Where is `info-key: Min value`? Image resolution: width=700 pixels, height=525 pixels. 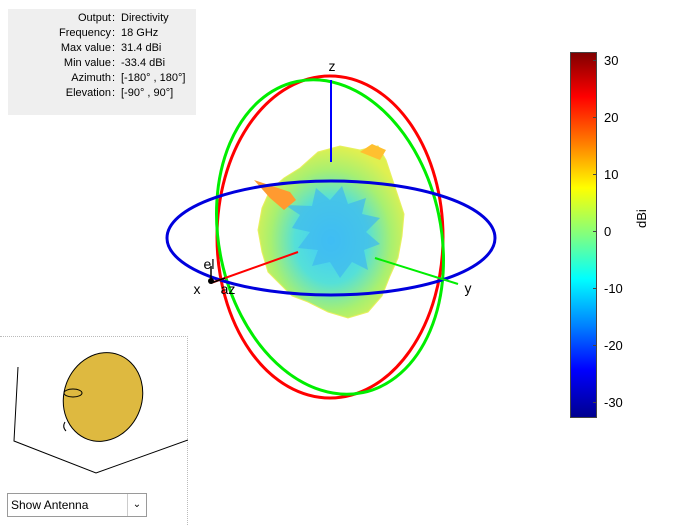 info-key: Min value is located at coordinates (87, 63).